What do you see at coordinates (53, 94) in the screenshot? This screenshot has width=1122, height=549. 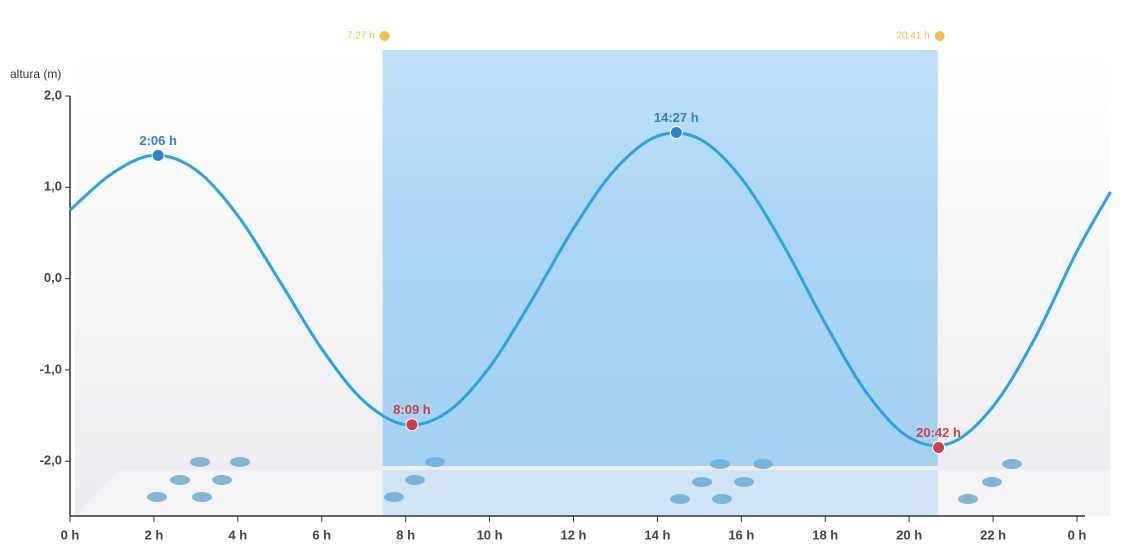 I see `y-tick-label: 2,0` at bounding box center [53, 94].